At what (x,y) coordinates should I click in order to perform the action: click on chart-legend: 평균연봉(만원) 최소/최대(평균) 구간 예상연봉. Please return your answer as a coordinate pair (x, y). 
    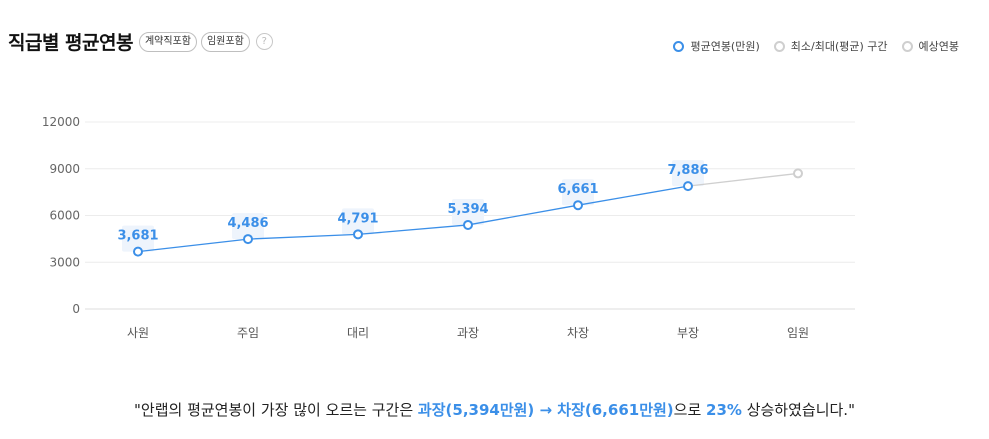
    Looking at the image, I should click on (809, 46).